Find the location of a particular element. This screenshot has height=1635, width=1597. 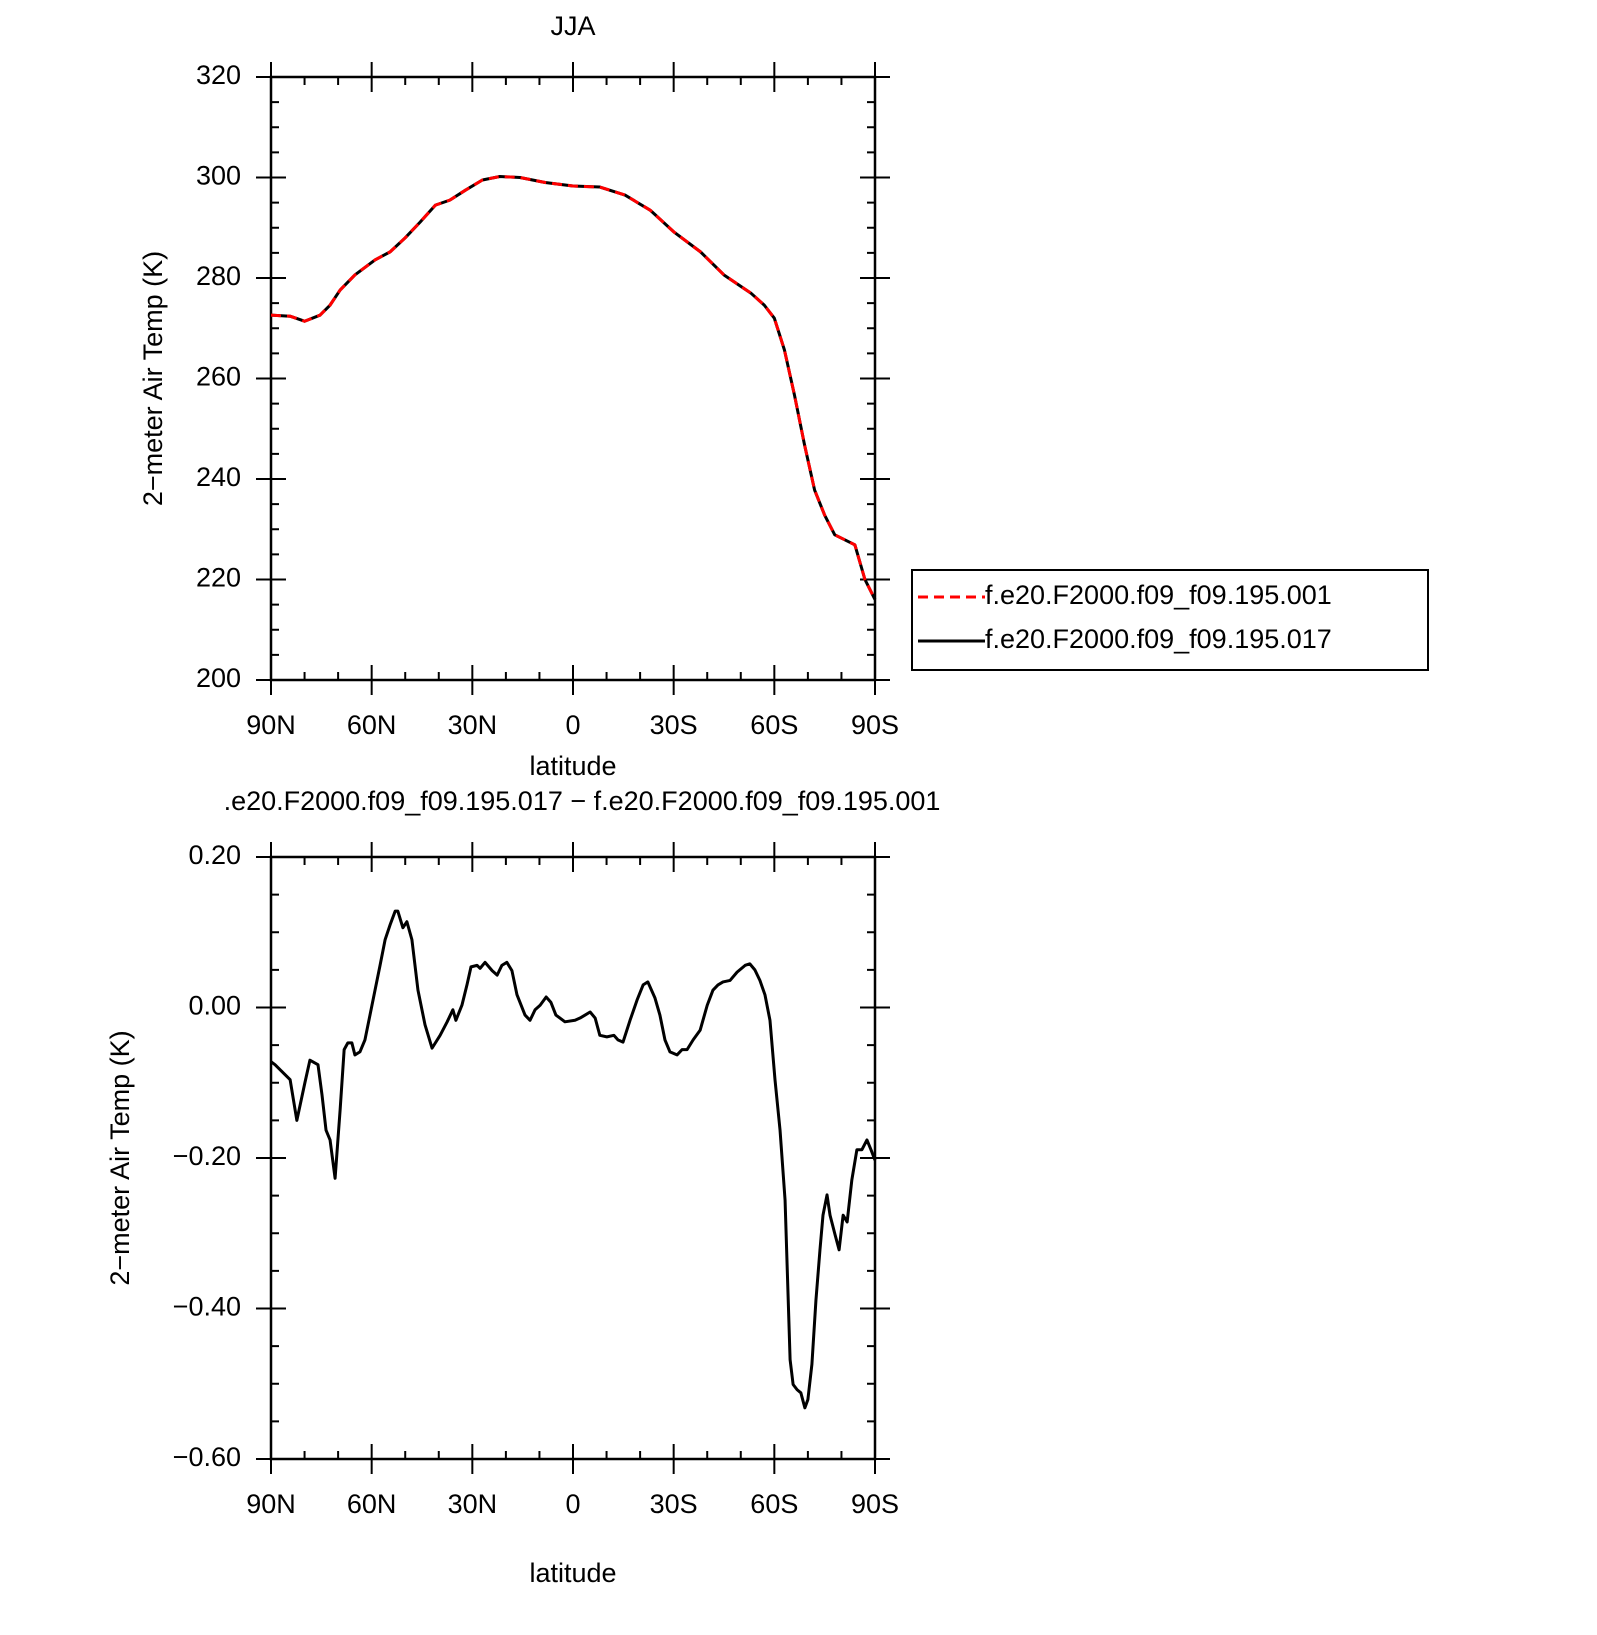

y-tick-label: 280 is located at coordinates (218, 276).